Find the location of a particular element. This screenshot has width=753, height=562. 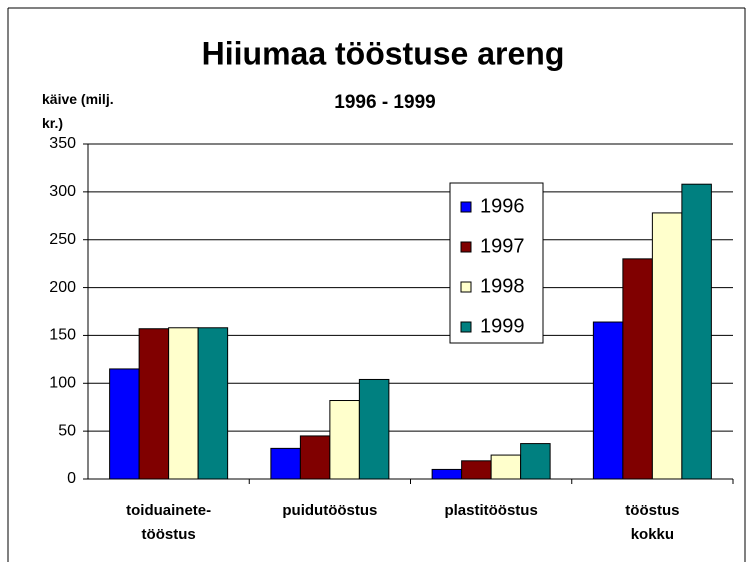

y-tick-label: 150 is located at coordinates (62, 335).